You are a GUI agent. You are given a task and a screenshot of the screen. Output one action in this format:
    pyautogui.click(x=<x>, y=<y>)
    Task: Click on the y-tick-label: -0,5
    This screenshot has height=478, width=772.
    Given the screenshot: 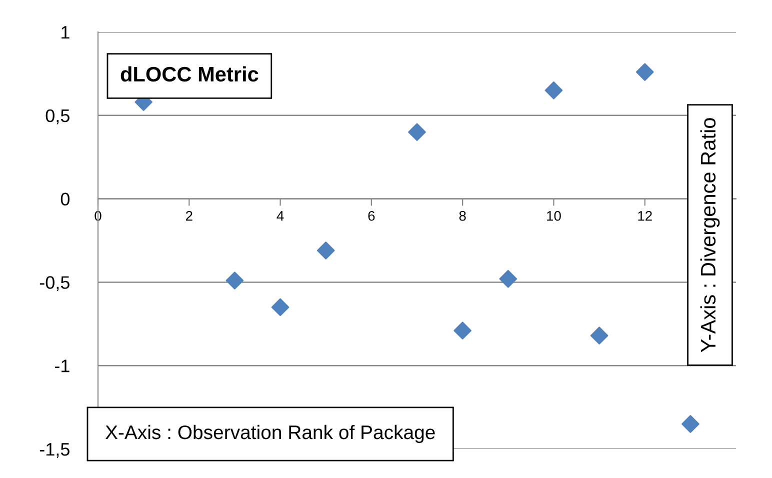 What is the action you would take?
    pyautogui.click(x=55, y=284)
    